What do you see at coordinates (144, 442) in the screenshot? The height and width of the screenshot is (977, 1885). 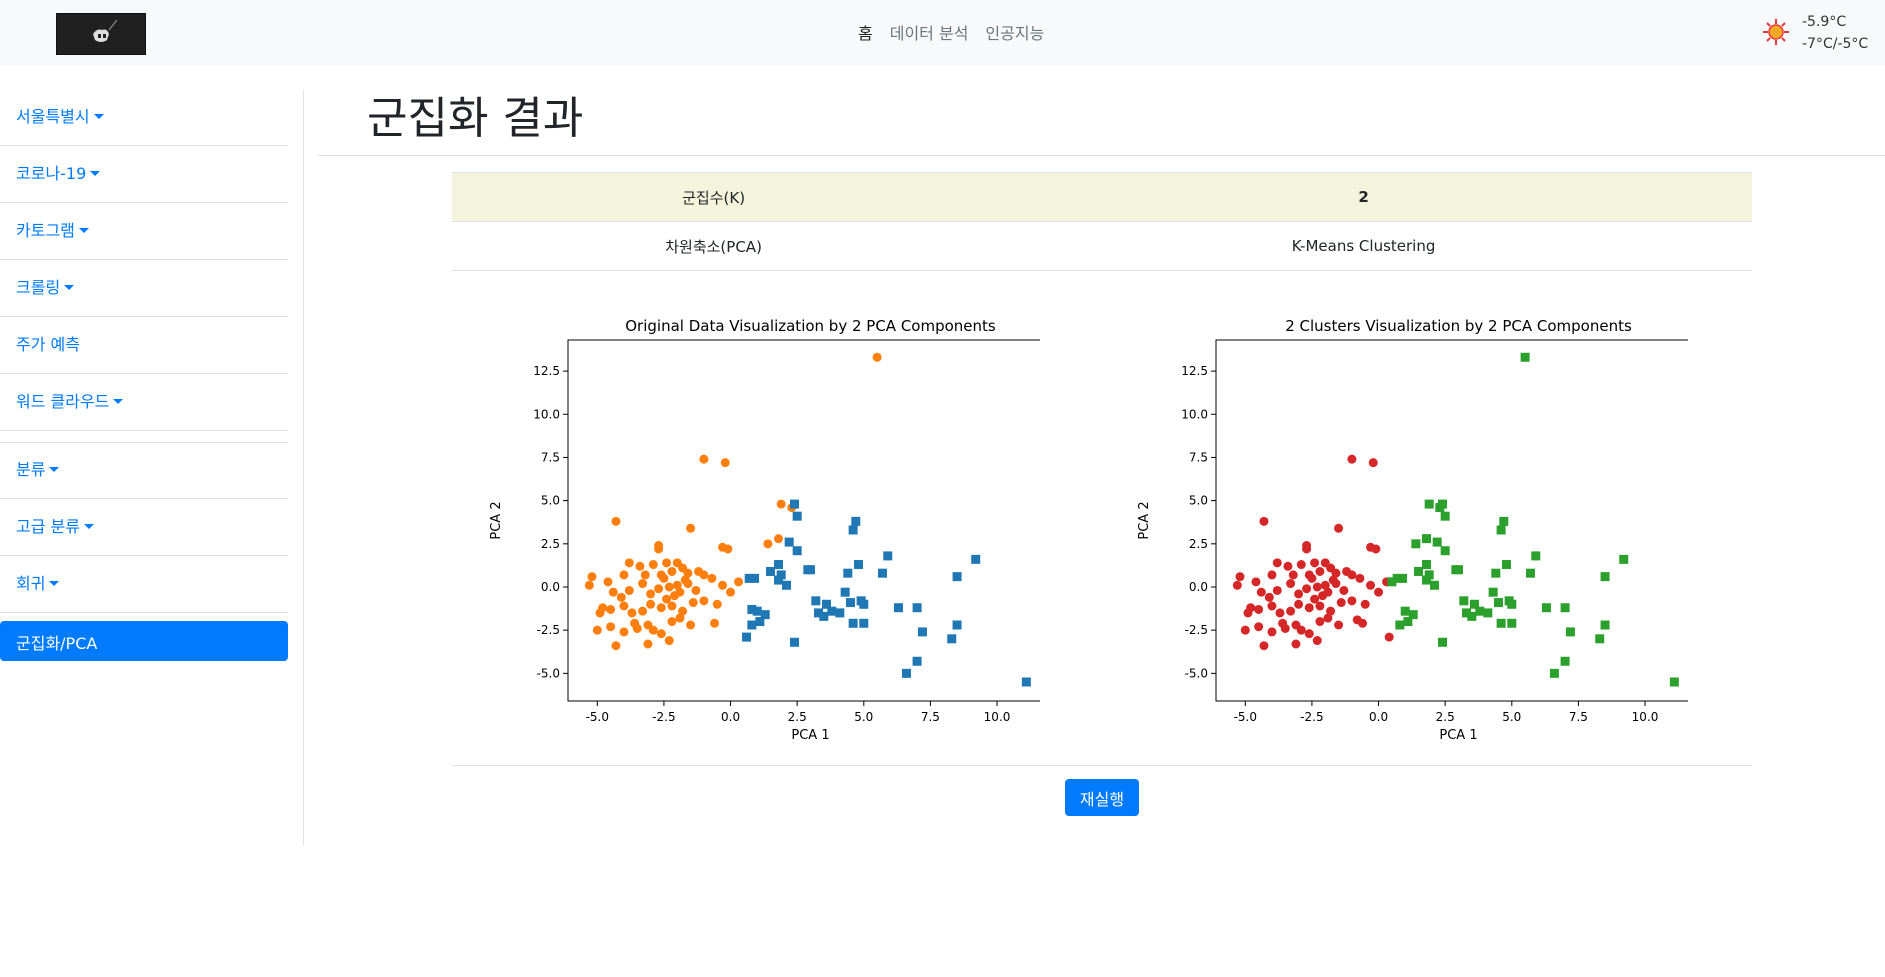 I see `sidebar-divider` at bounding box center [144, 442].